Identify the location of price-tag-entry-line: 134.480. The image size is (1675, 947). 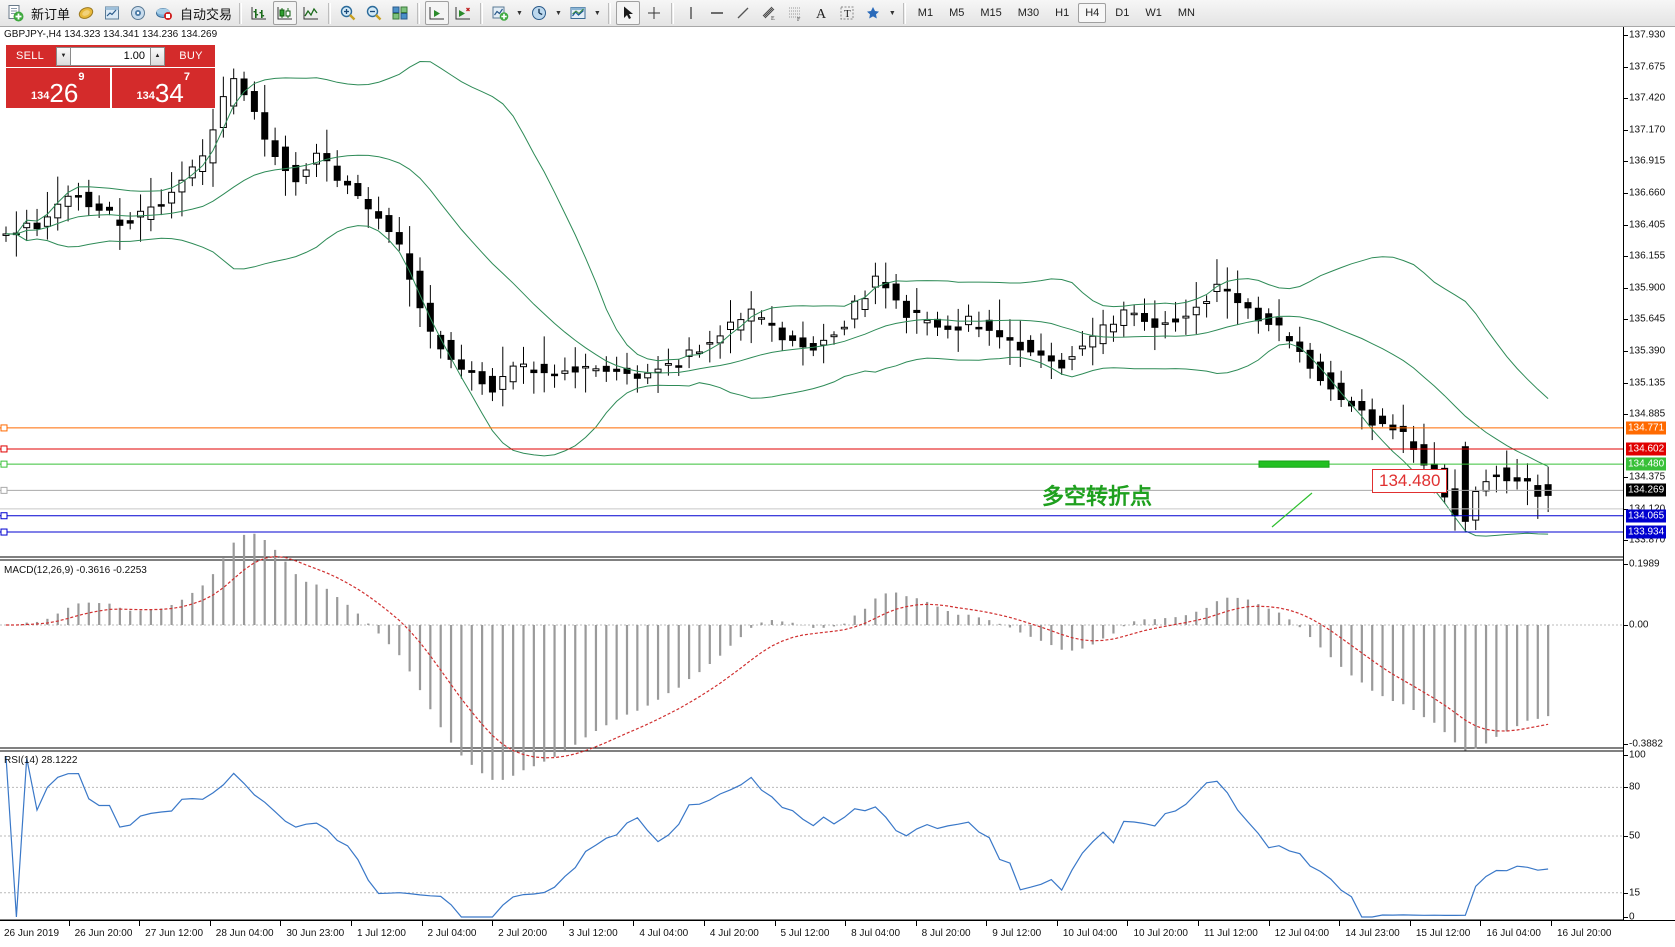
(1646, 464).